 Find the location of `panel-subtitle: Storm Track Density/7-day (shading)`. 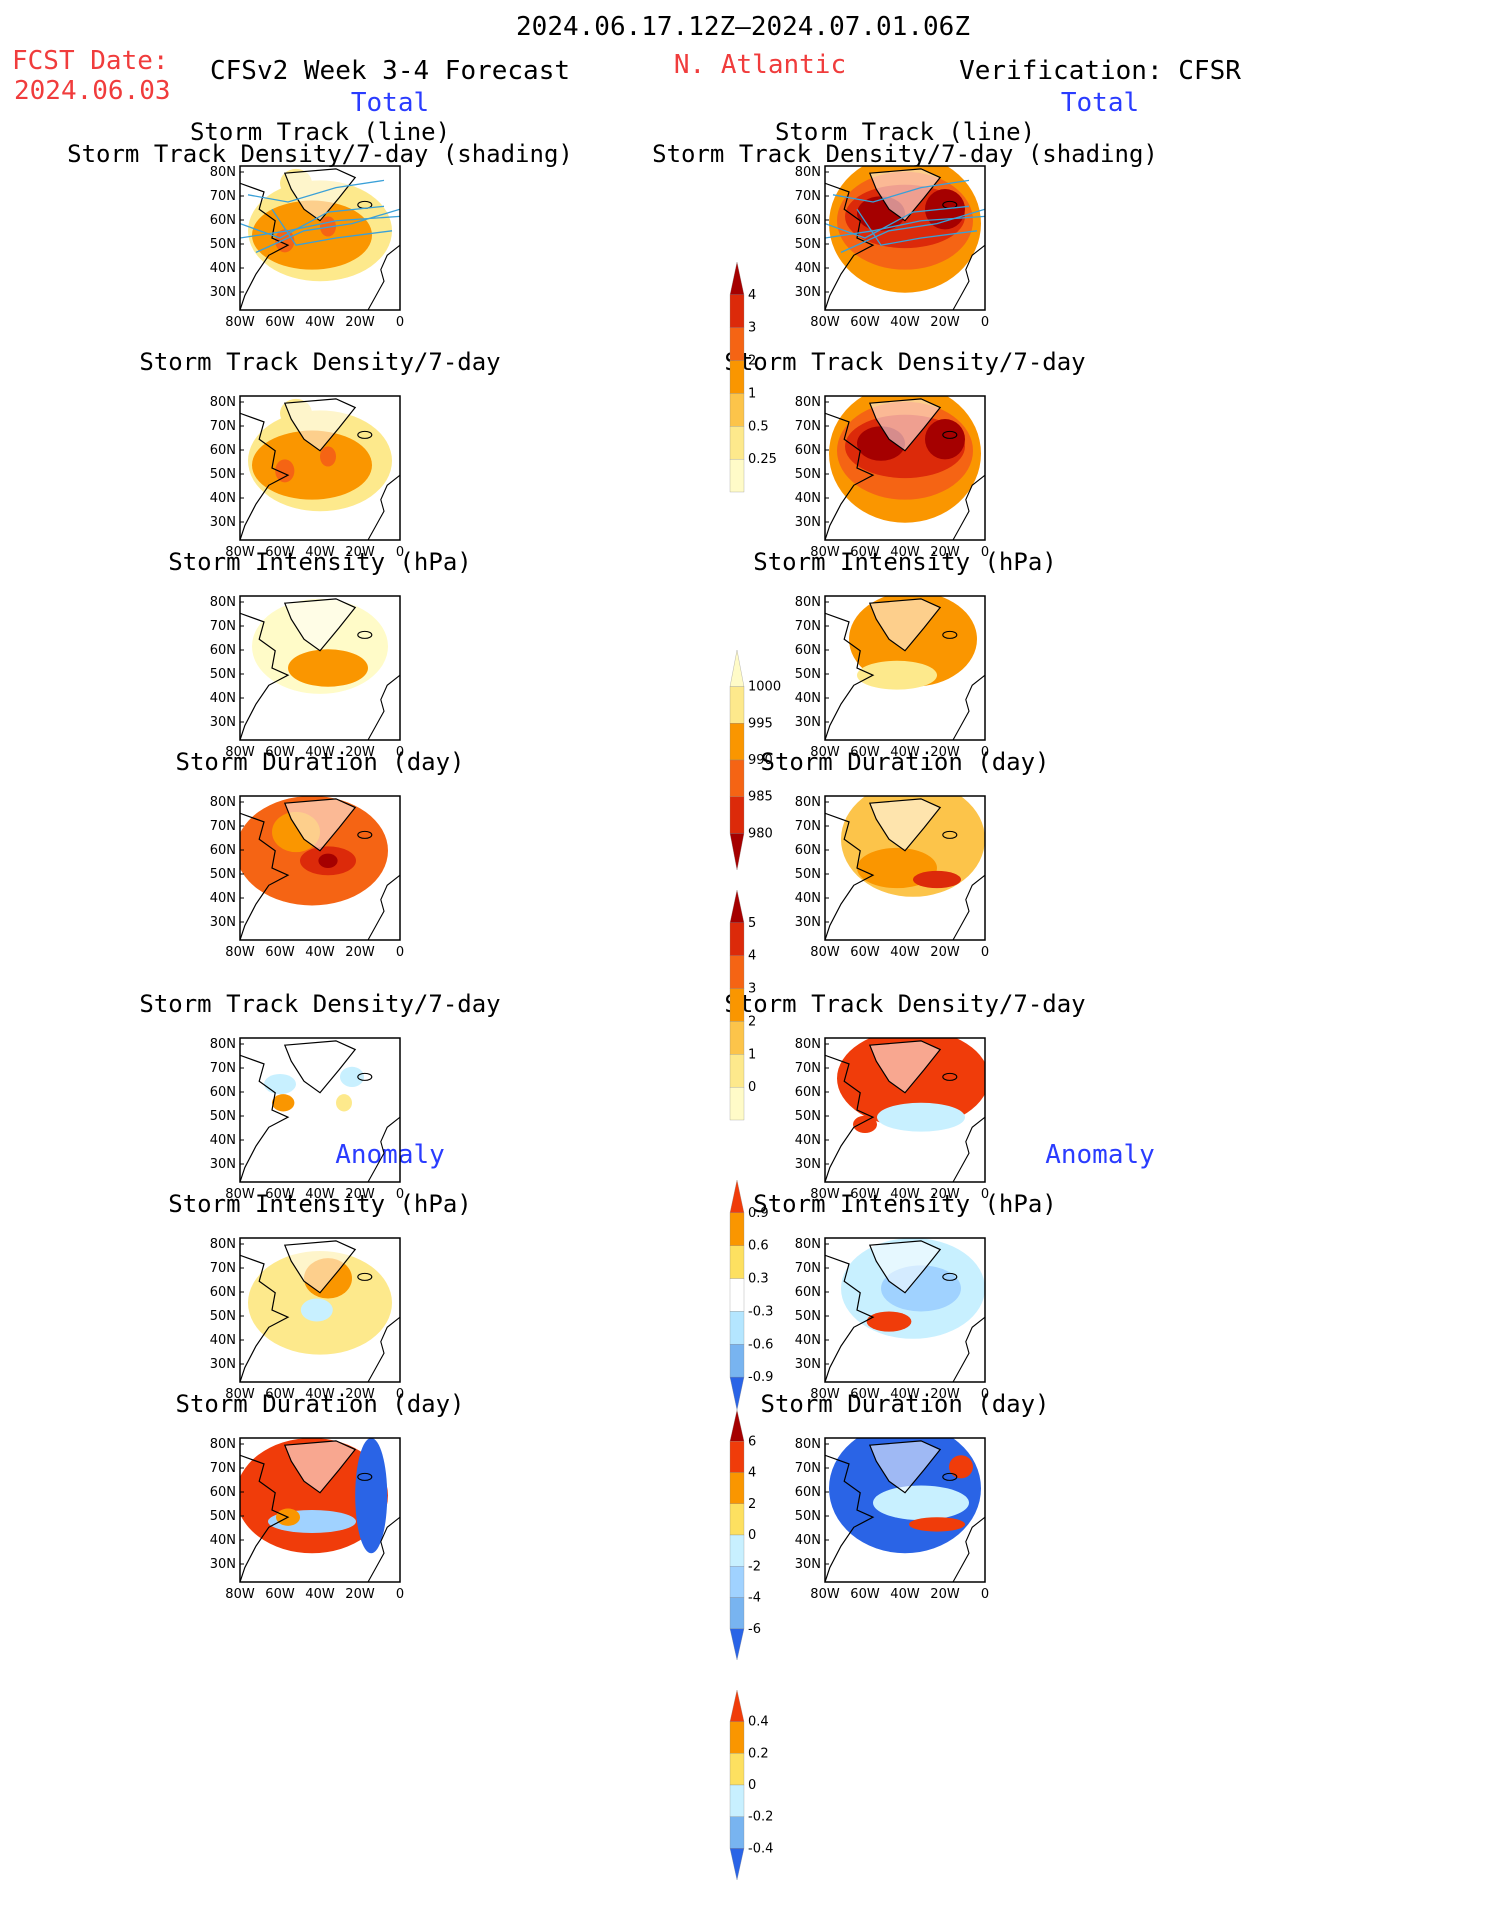

panel-subtitle: Storm Track Density/7-day (shading) is located at coordinates (905, 154).